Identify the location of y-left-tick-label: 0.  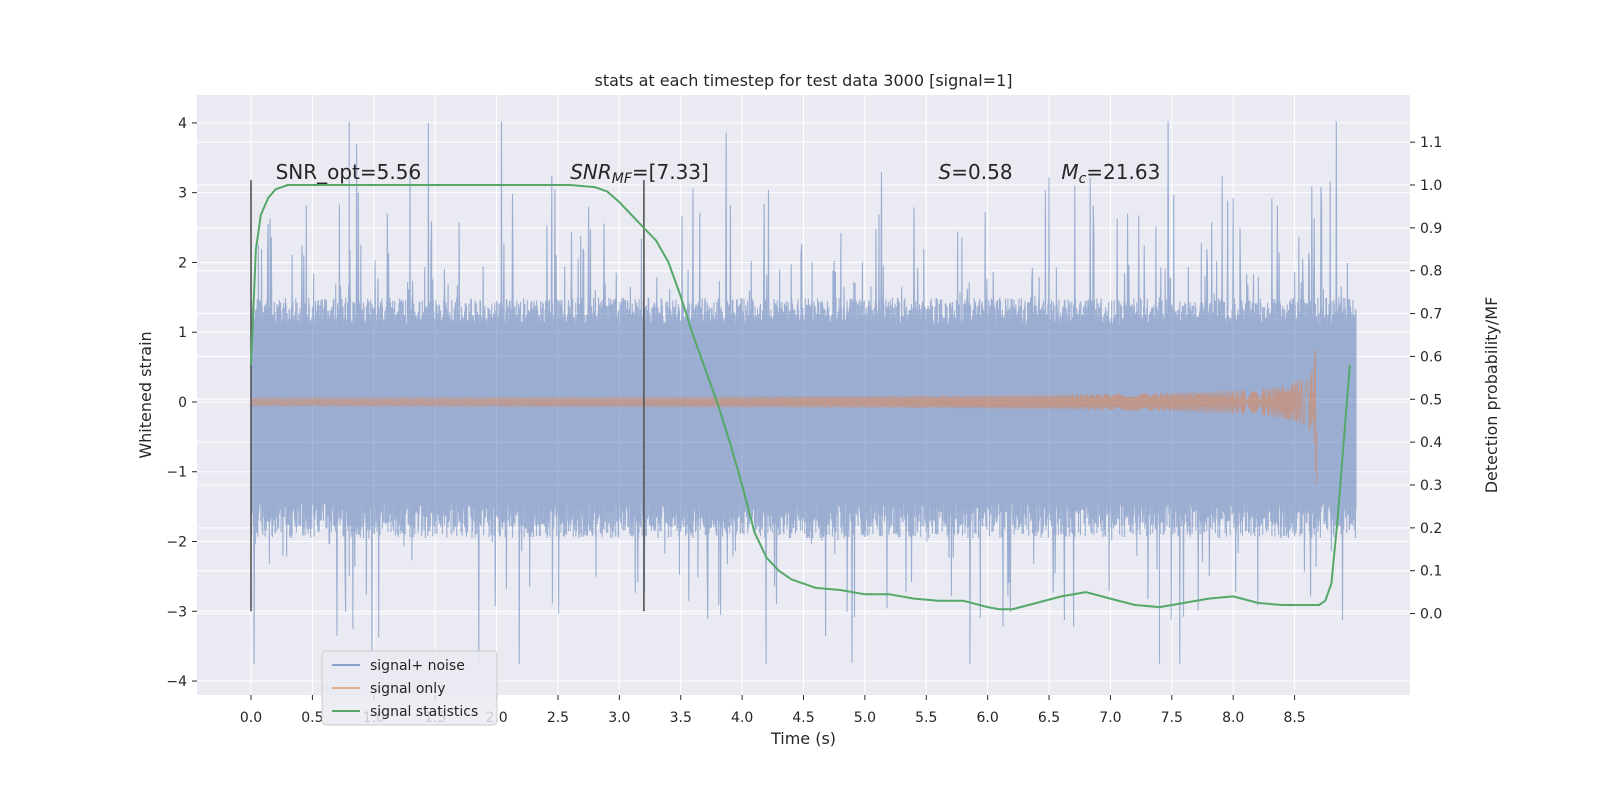
(182, 403).